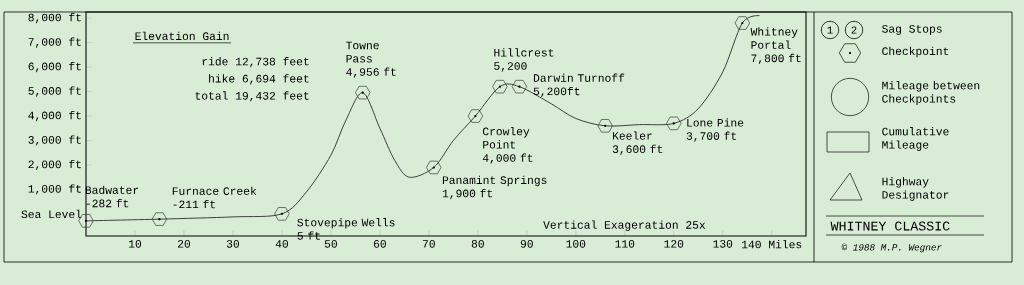  I want to click on annotation: Hillcrest 5,200, so click(524, 60).